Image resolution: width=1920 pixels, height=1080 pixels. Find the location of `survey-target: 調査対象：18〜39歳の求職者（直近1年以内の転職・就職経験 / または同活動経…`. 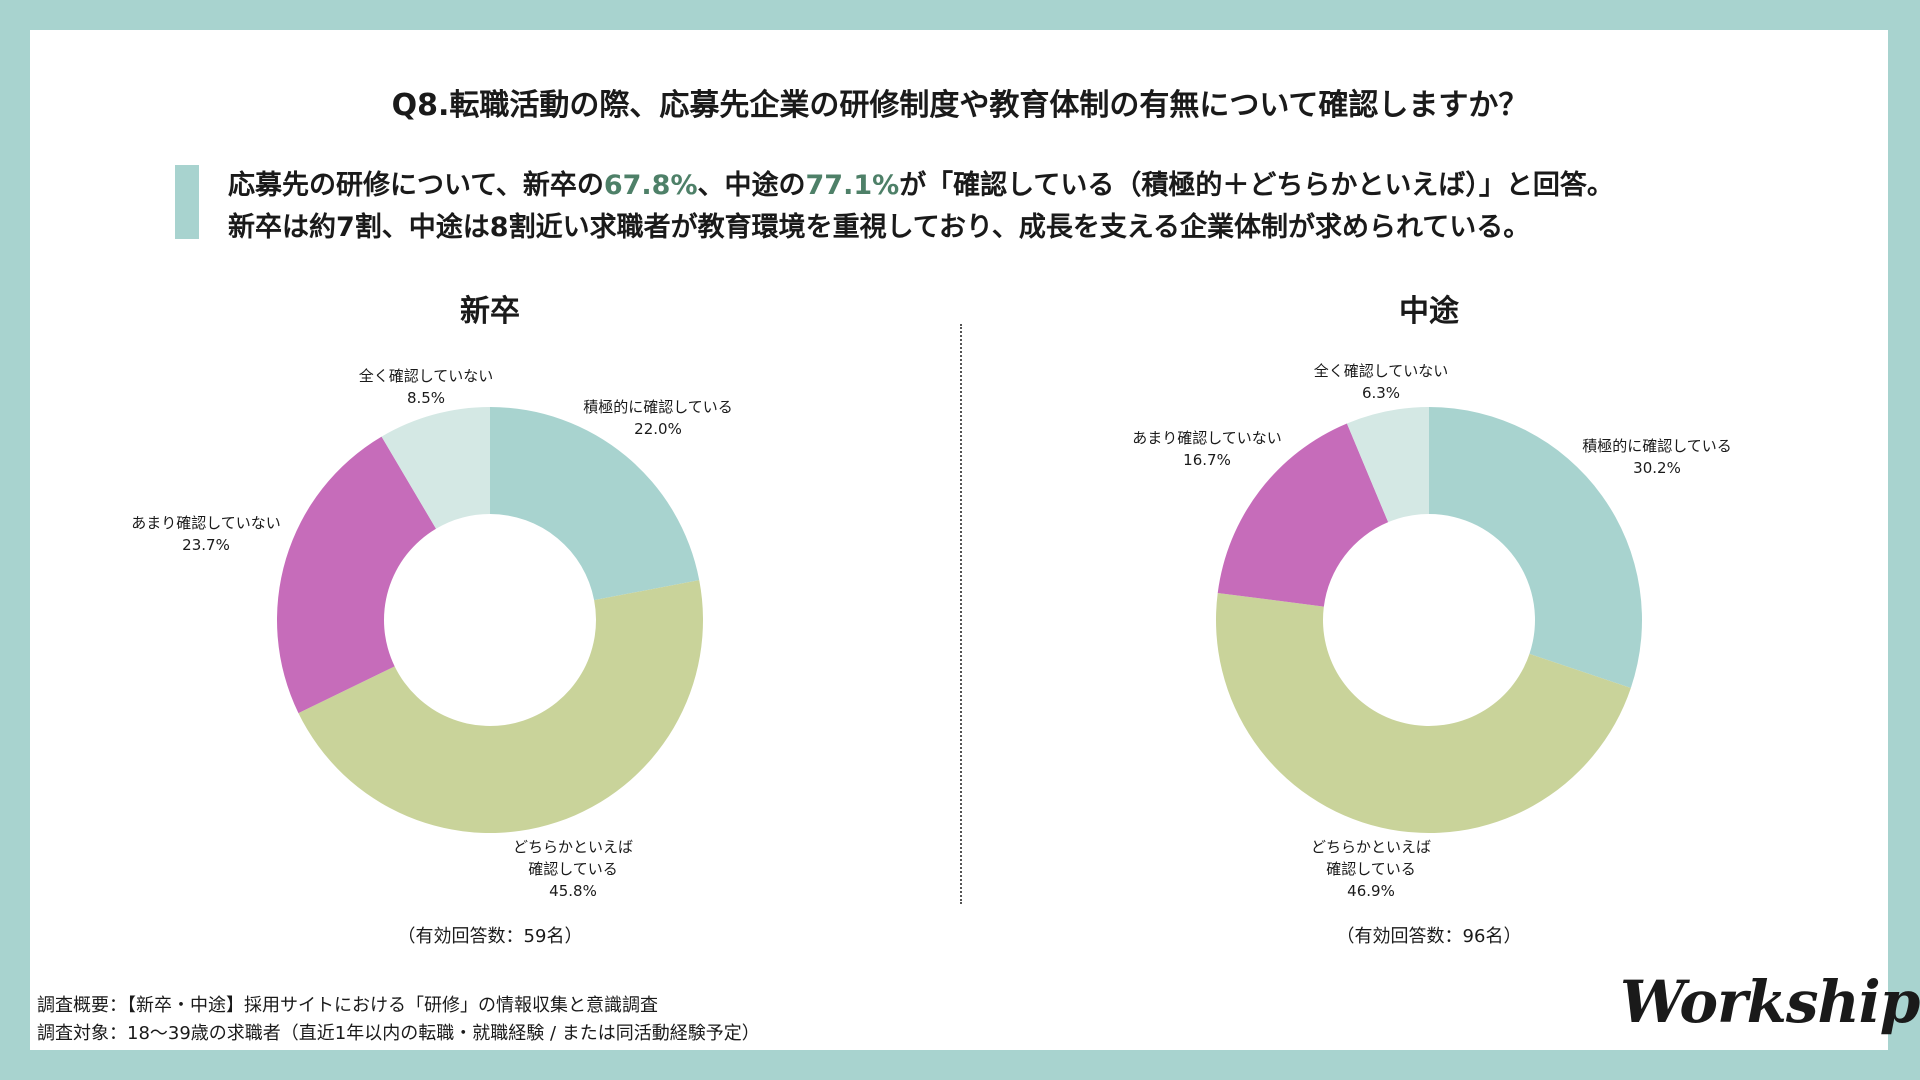

survey-target: 調査対象：18〜39歳の求職者（直近1年以内の転職・就職経験 / または同活動経… is located at coordinates (398, 1033).